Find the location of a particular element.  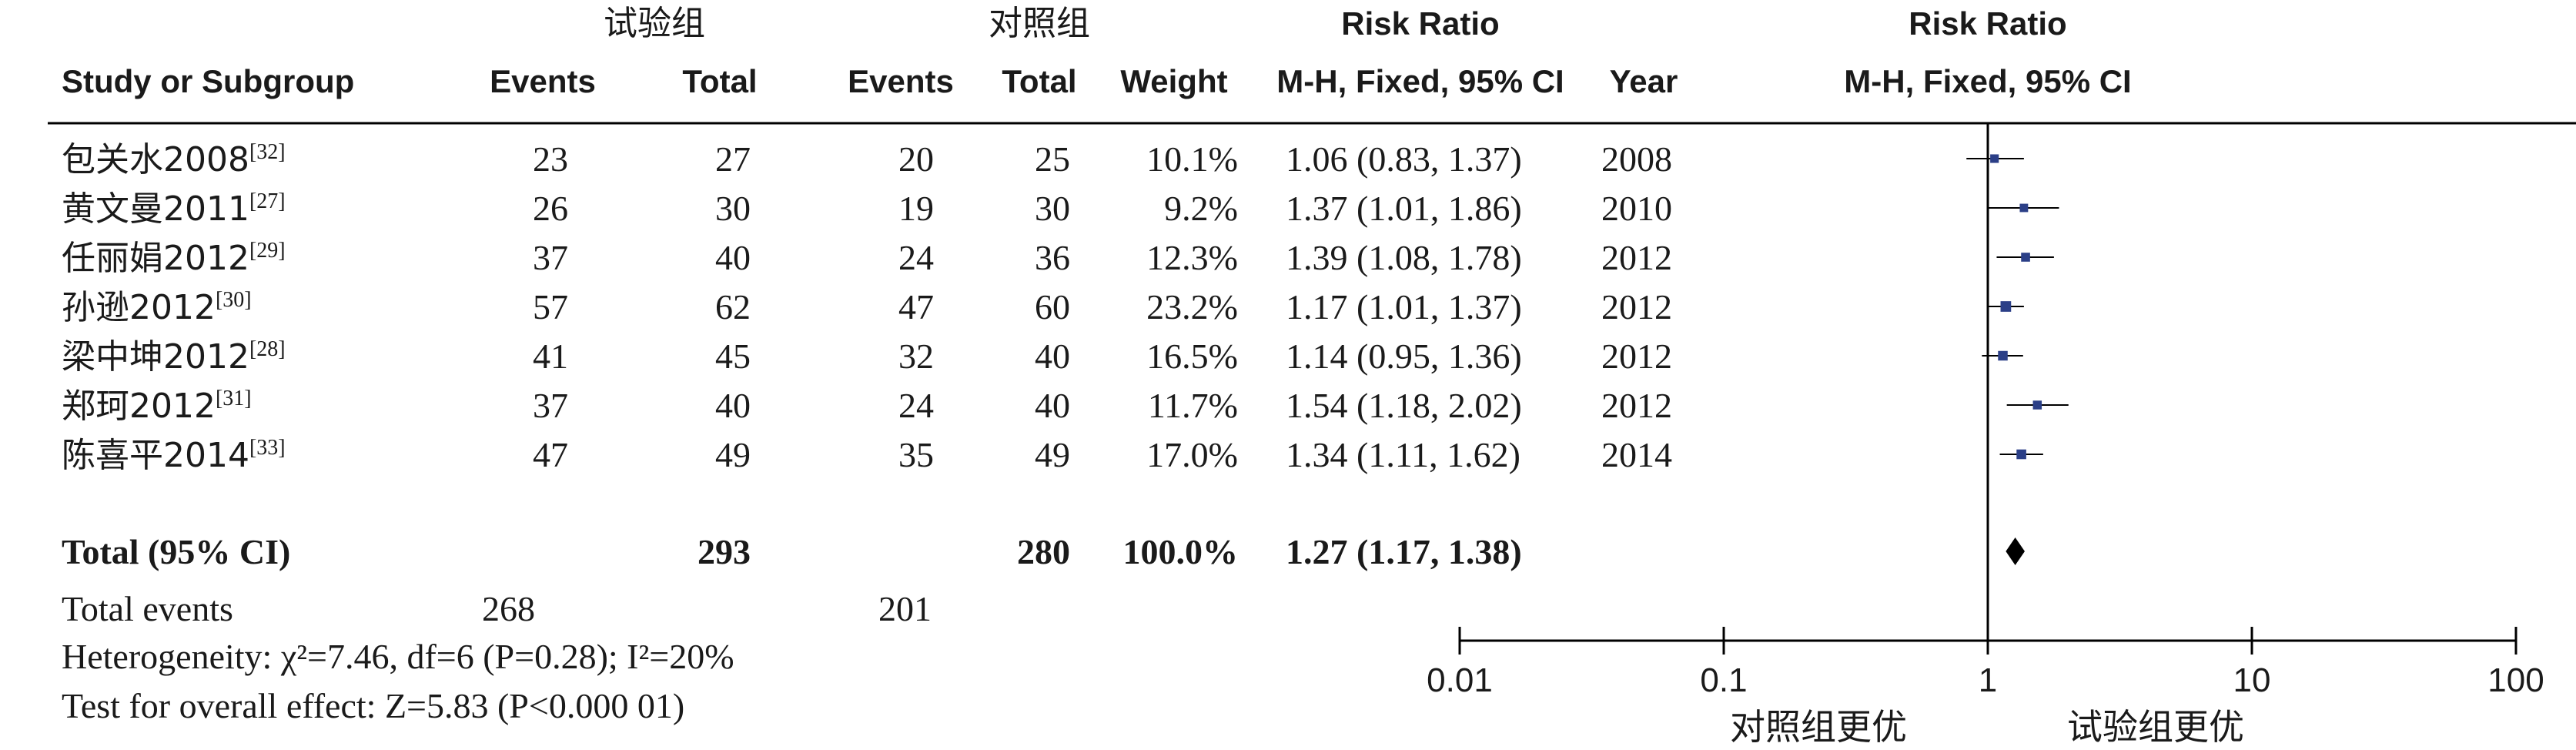

study-exp-events: 23 is located at coordinates (550, 159).